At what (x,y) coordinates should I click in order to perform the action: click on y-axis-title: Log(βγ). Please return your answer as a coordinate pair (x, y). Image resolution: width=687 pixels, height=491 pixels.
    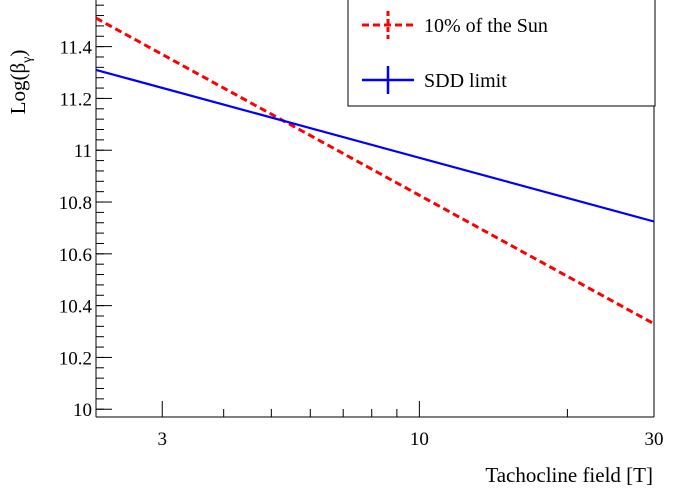
    Looking at the image, I should click on (20, 82).